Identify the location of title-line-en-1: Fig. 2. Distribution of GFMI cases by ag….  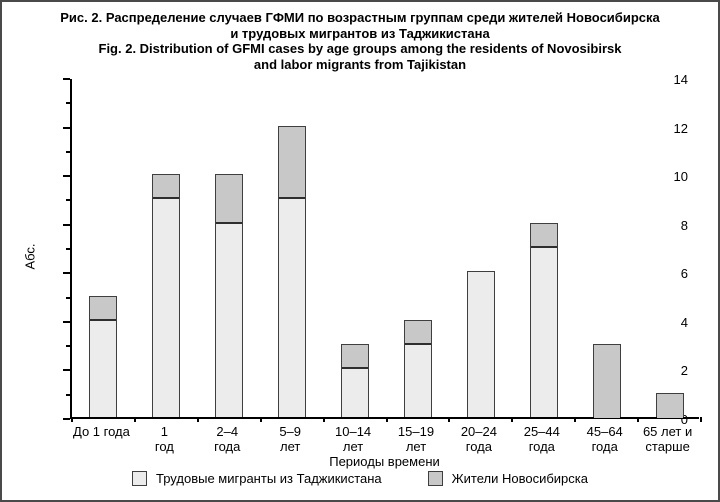
(360, 48).